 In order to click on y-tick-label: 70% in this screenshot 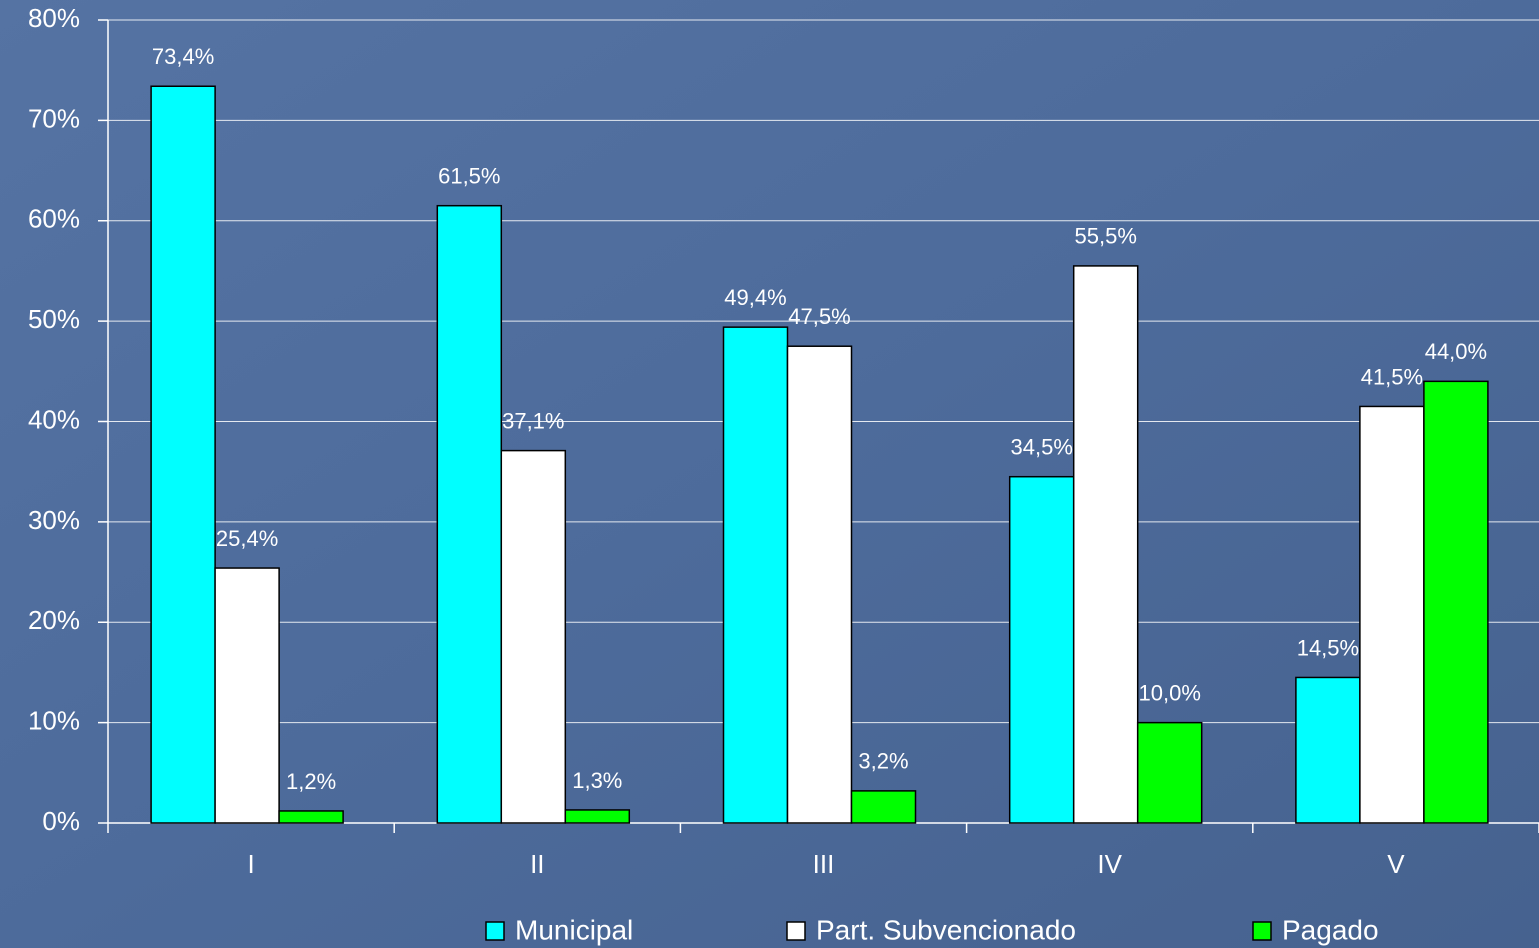, I will do `click(54, 118)`.